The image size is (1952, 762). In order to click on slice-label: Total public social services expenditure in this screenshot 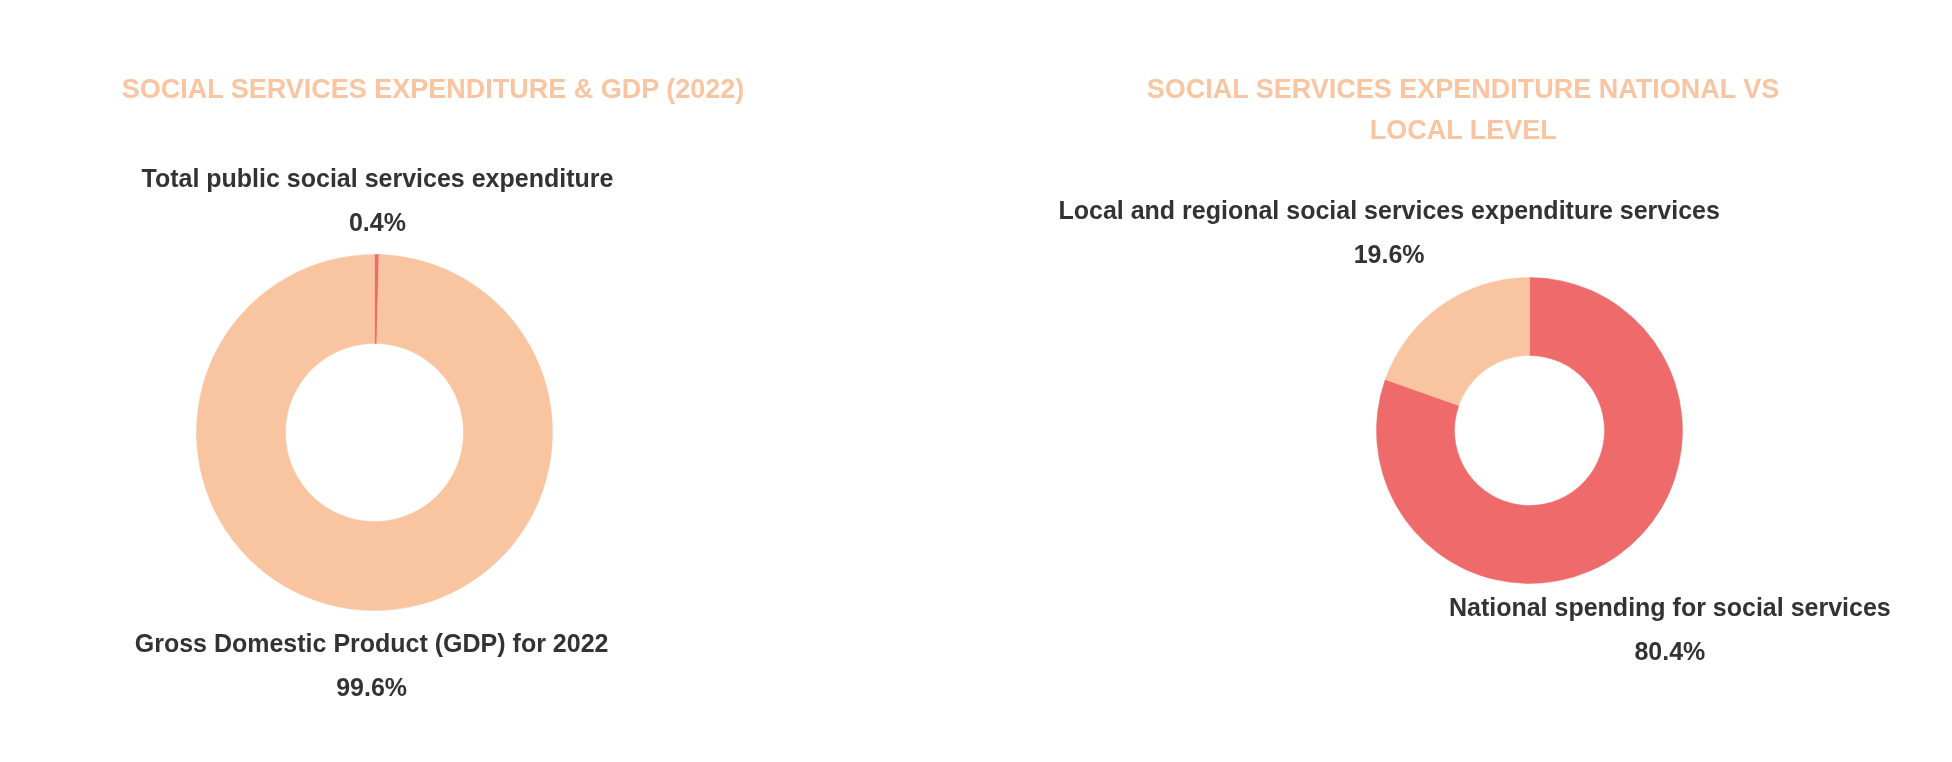, I will do `click(377, 177)`.